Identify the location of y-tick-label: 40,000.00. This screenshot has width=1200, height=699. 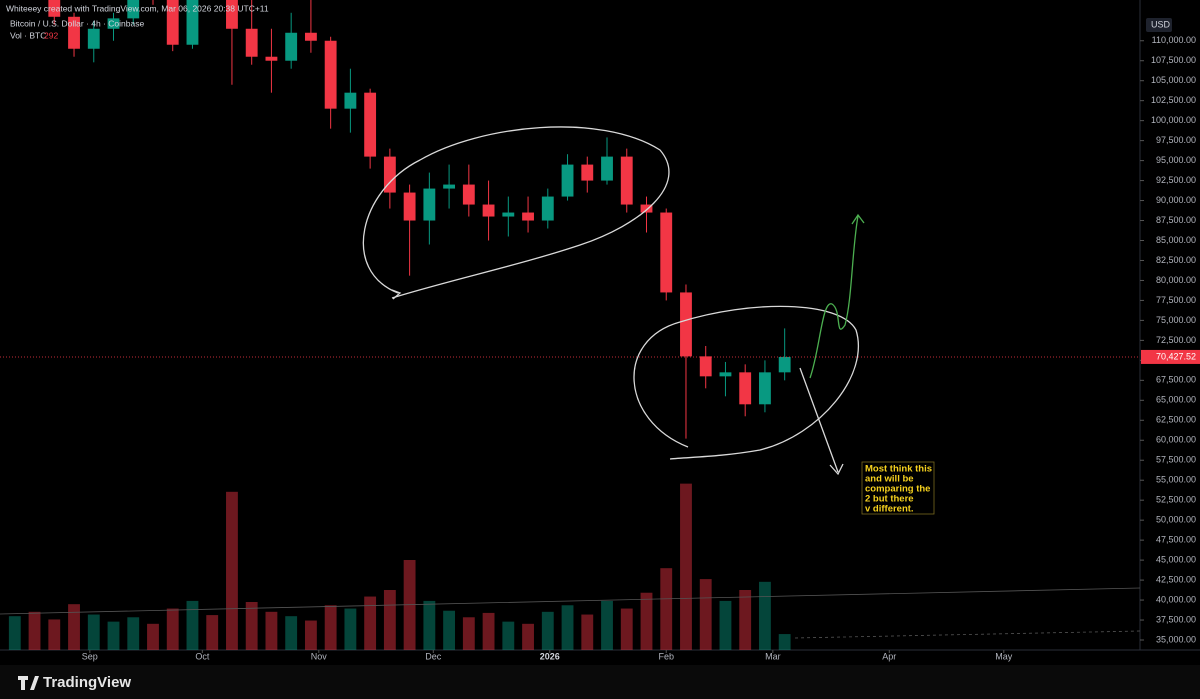
(1176, 599).